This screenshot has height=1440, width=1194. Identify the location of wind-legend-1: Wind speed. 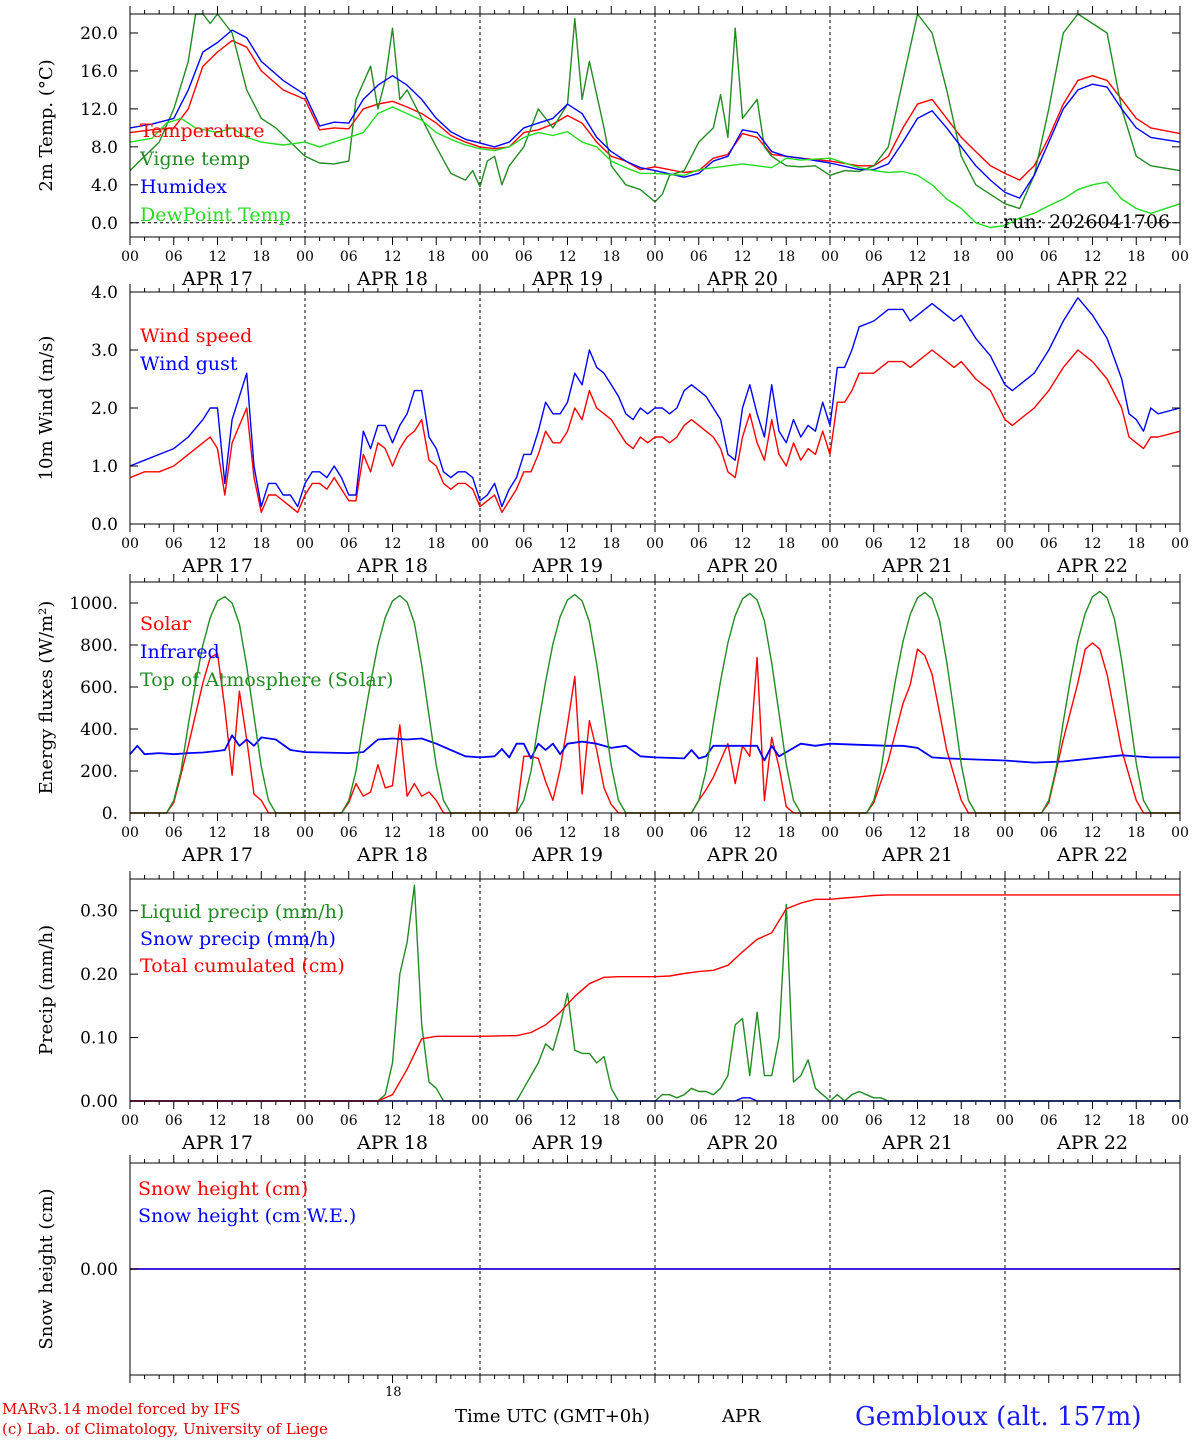
(196, 336).